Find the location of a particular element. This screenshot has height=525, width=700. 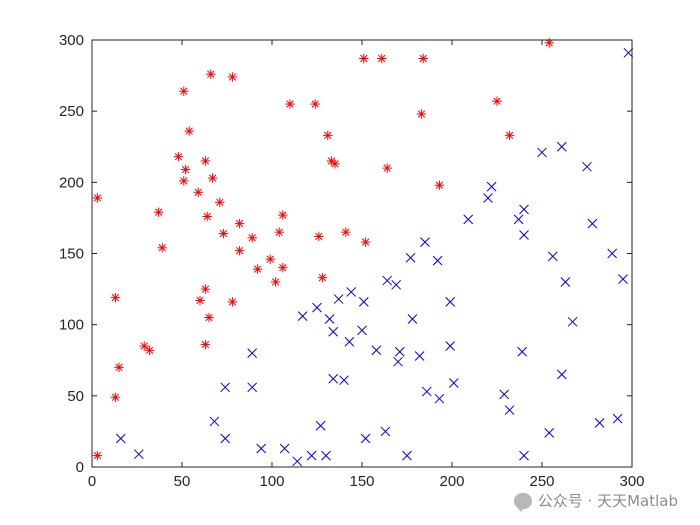

y-tick-label: 0 is located at coordinates (80, 467).